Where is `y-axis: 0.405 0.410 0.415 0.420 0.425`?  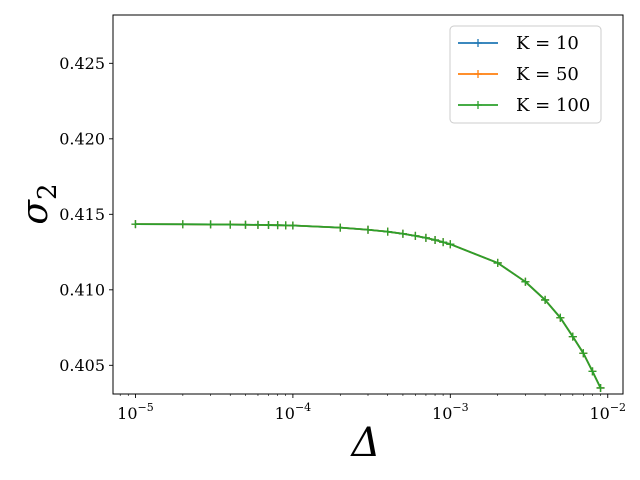 y-axis: 0.405 0.410 0.415 0.420 0.425 is located at coordinates (86, 214).